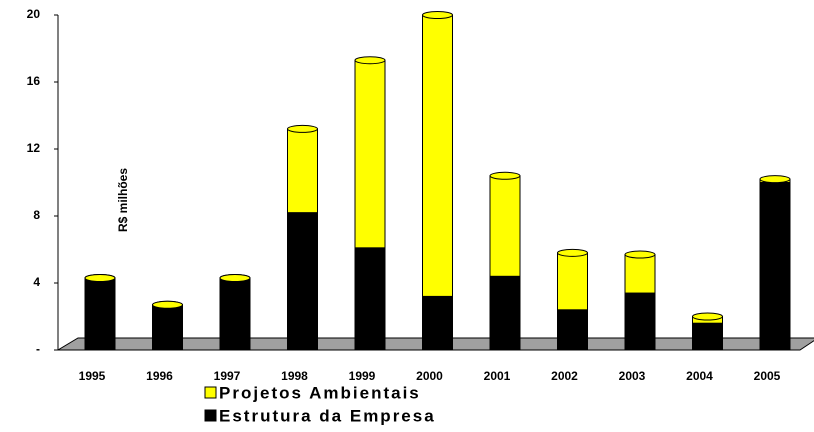 The width and height of the screenshot is (814, 432). What do you see at coordinates (429, 376) in the screenshot?
I see `x-tick-label: 2000` at bounding box center [429, 376].